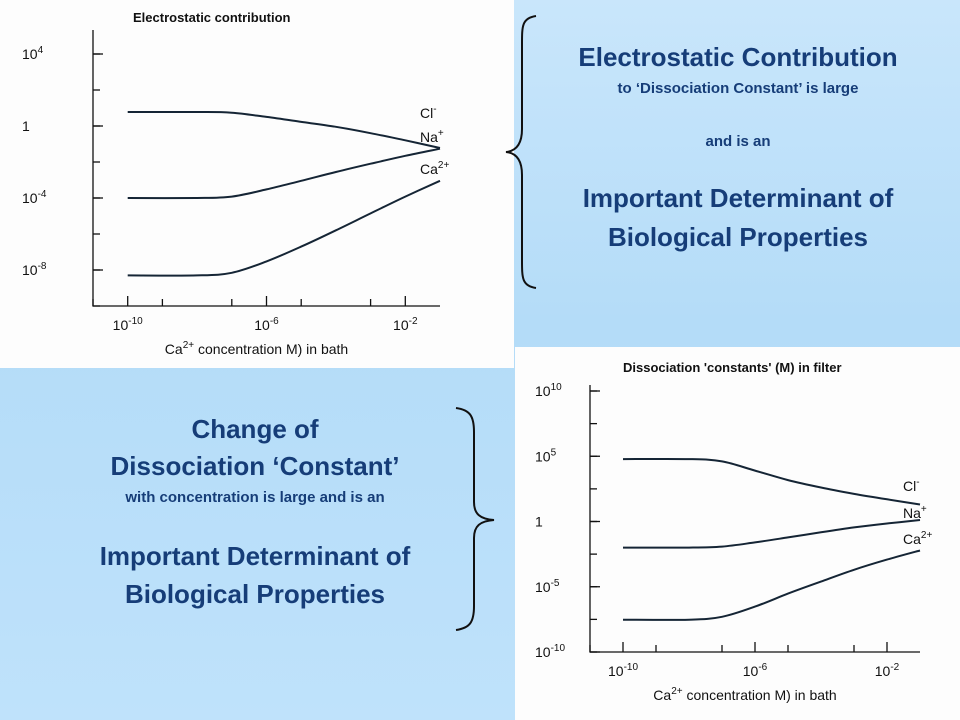 The width and height of the screenshot is (960, 720). What do you see at coordinates (255, 594) in the screenshot?
I see `callout-bottom-emphasis-2: Biological Properties` at bounding box center [255, 594].